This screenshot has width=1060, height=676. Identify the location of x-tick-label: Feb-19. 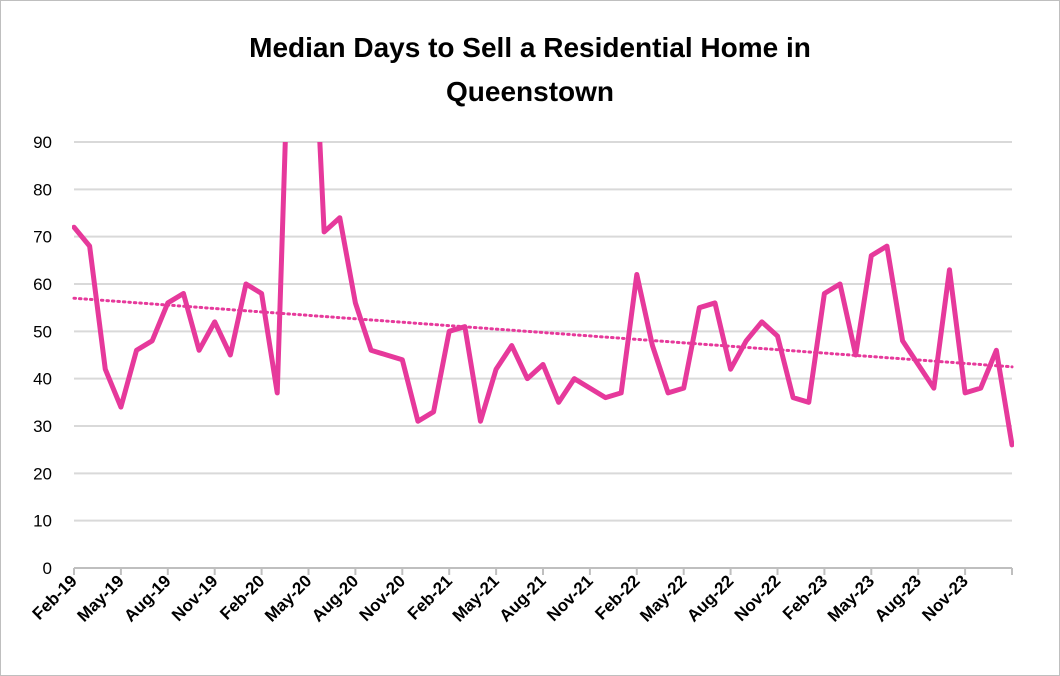
(55, 597).